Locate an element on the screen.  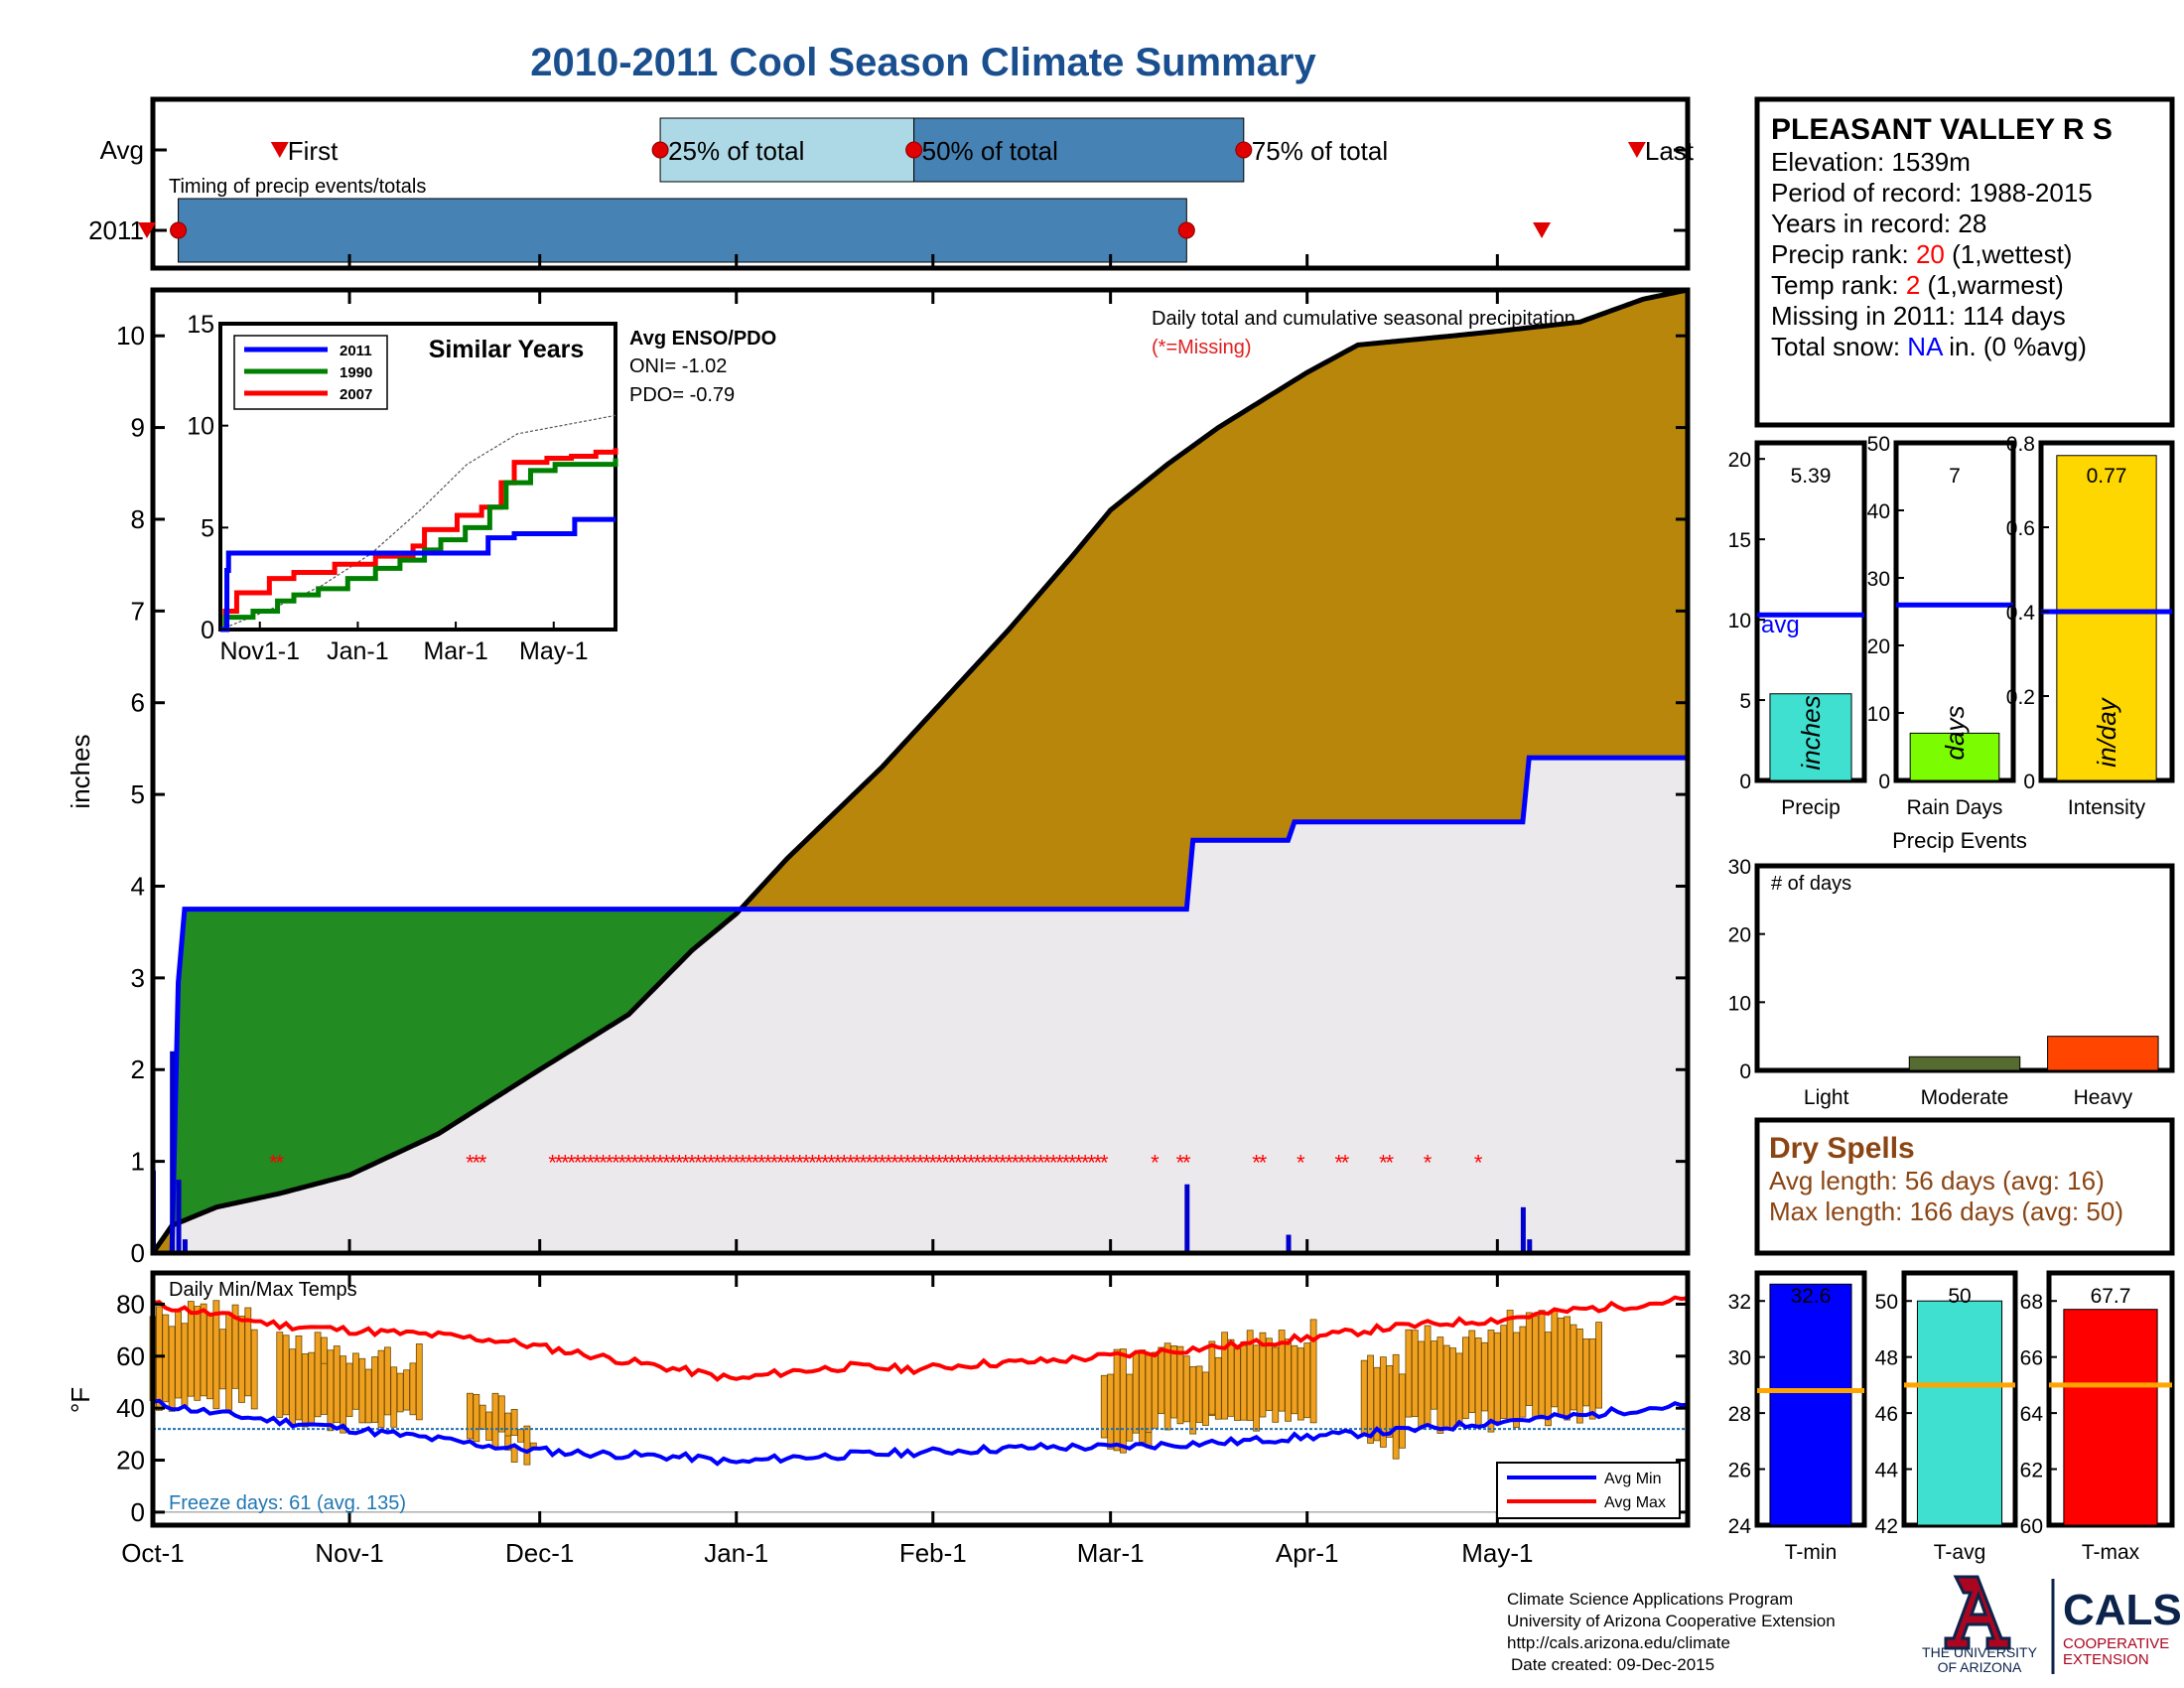
missing-day-marker-31: * is located at coordinates (717, 1163).